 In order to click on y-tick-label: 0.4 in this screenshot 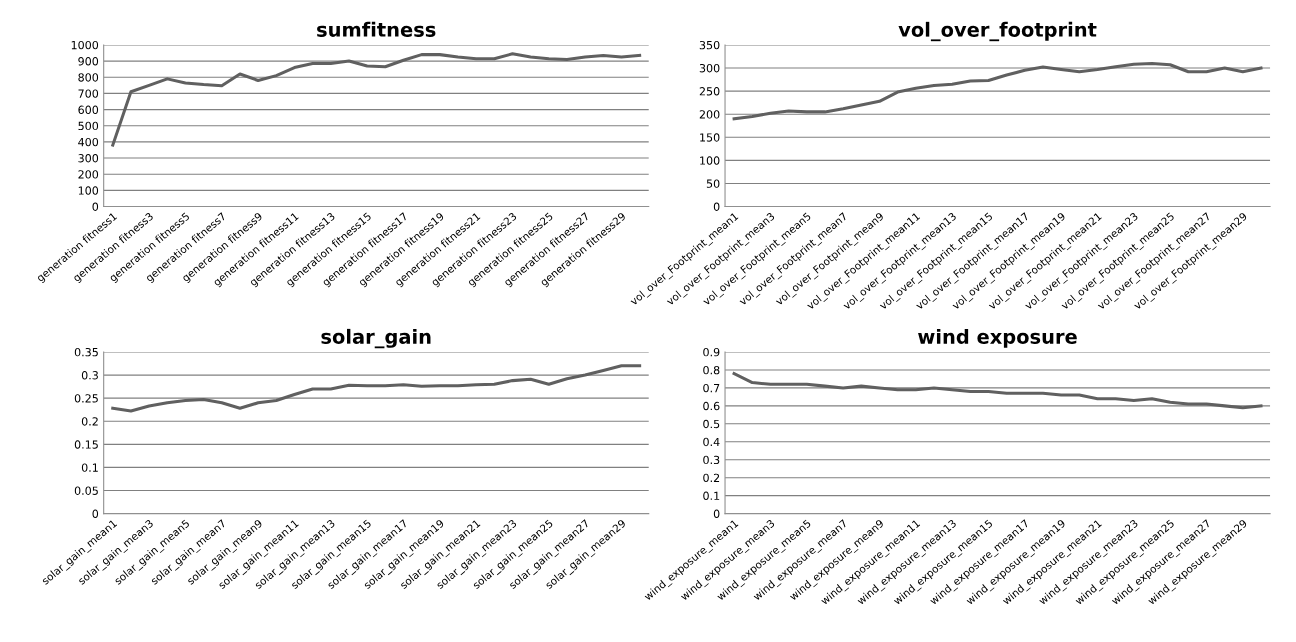, I will do `click(711, 442)`.